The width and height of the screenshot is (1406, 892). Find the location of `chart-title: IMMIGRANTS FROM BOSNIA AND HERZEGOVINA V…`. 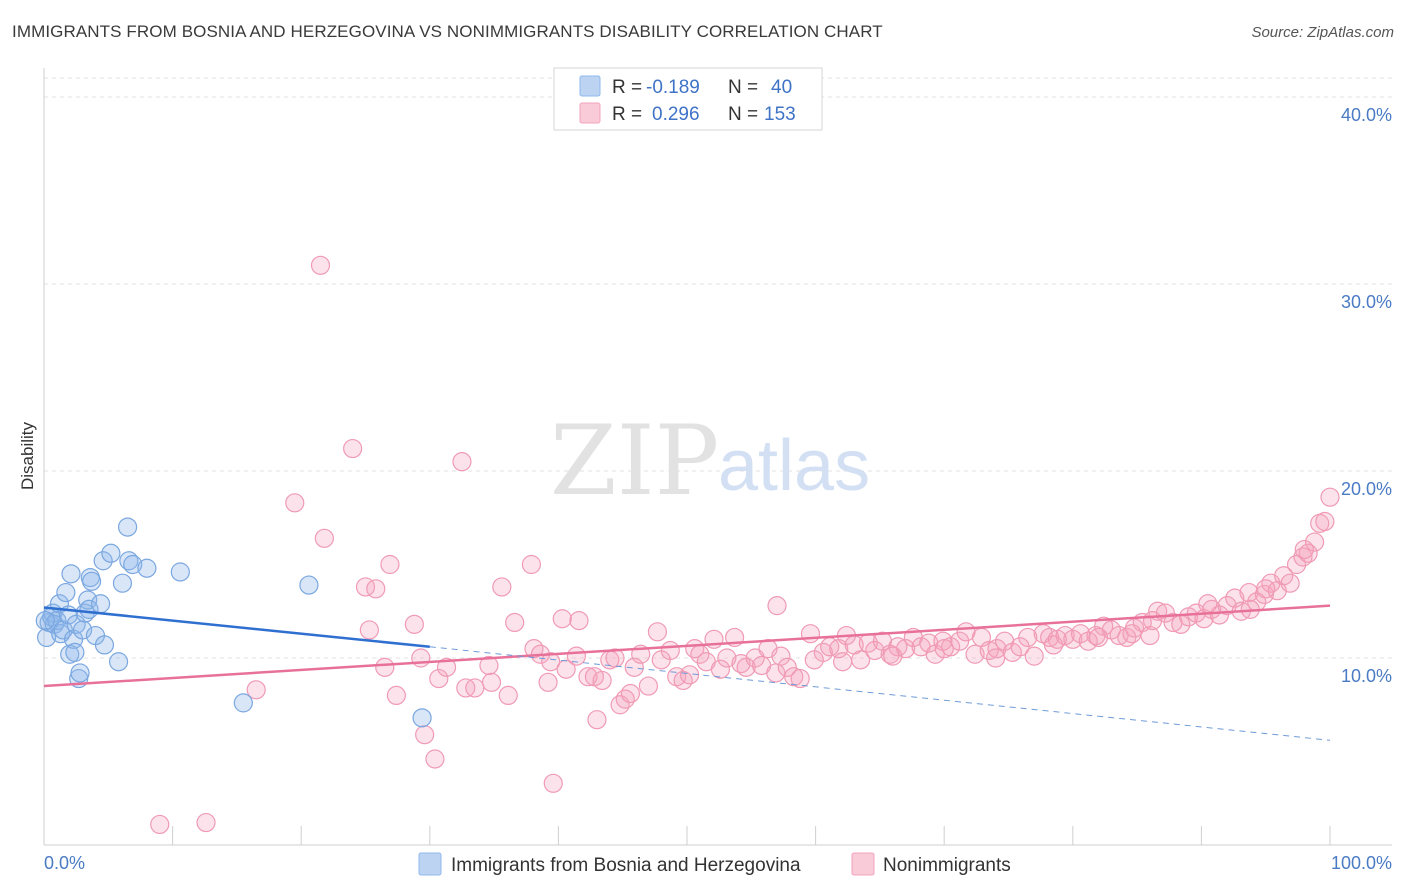

chart-title: IMMIGRANTS FROM BOSNIA AND HERZEGOVINA V… is located at coordinates (447, 31).